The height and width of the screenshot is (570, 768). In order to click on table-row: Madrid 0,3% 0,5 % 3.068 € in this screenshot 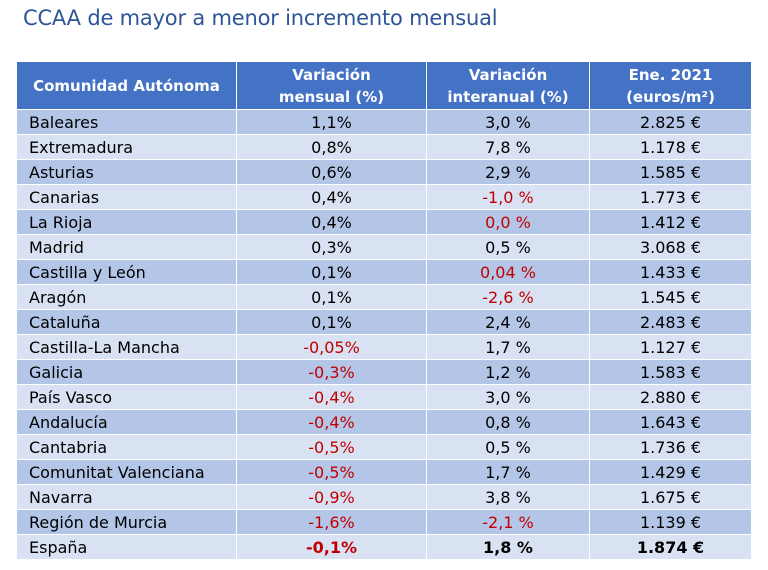, I will do `click(384, 247)`.